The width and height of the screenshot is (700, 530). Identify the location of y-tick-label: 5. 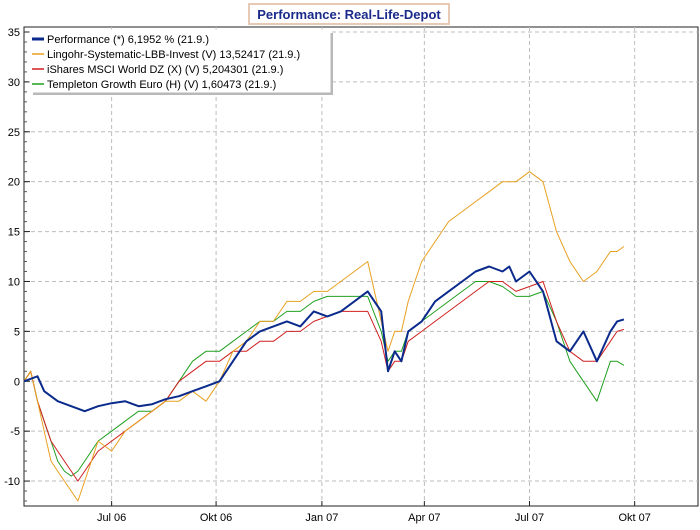
(17, 332).